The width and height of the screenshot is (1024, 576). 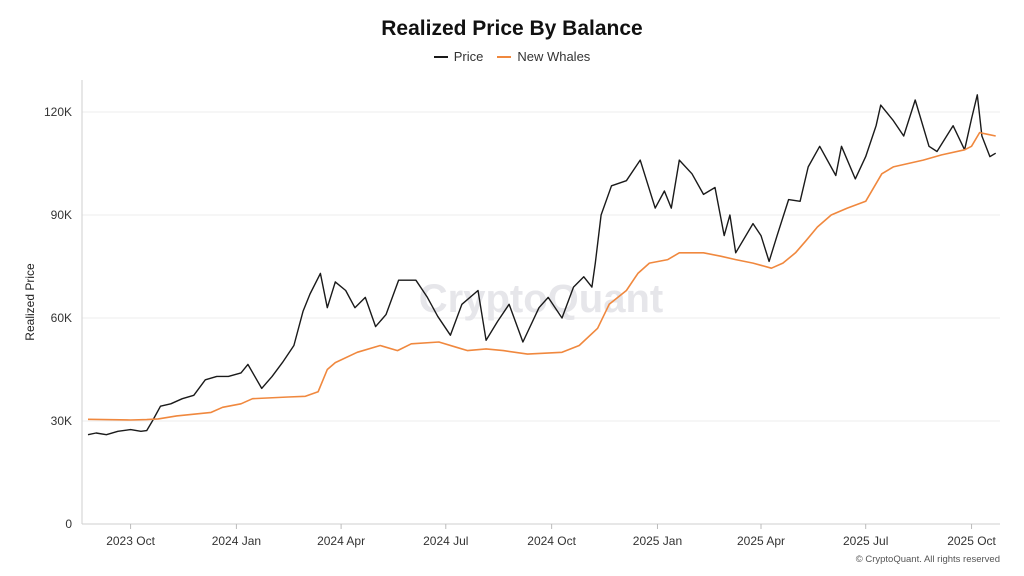 I want to click on y-tick-label: 90K, so click(x=61, y=215).